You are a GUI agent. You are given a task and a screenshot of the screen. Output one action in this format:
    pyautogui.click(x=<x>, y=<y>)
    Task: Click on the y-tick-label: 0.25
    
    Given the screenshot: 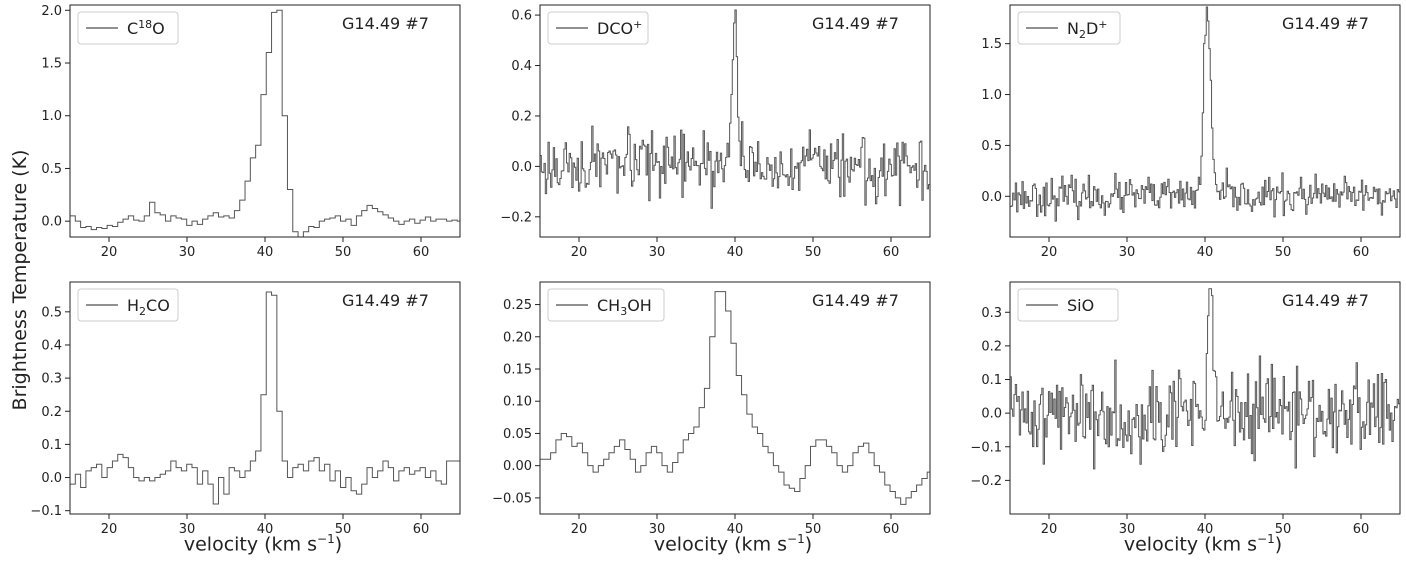 What is the action you would take?
    pyautogui.click(x=517, y=305)
    